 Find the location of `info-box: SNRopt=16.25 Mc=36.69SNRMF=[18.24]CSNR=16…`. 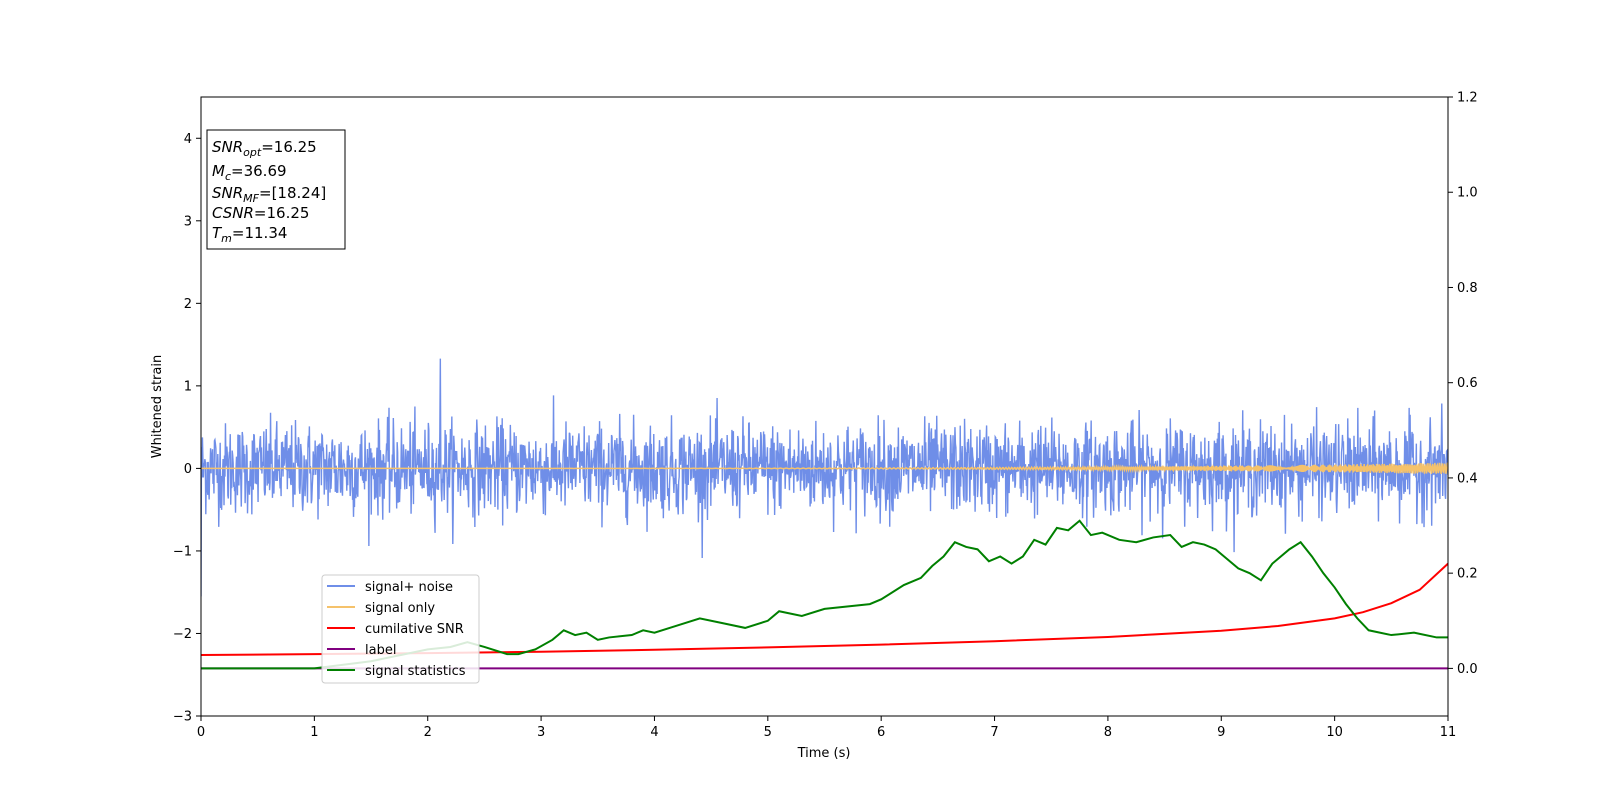

info-box: SNRopt=16.25 Mc=36.69SNRMF=[18.24]CSNR=16… is located at coordinates (276, 189).